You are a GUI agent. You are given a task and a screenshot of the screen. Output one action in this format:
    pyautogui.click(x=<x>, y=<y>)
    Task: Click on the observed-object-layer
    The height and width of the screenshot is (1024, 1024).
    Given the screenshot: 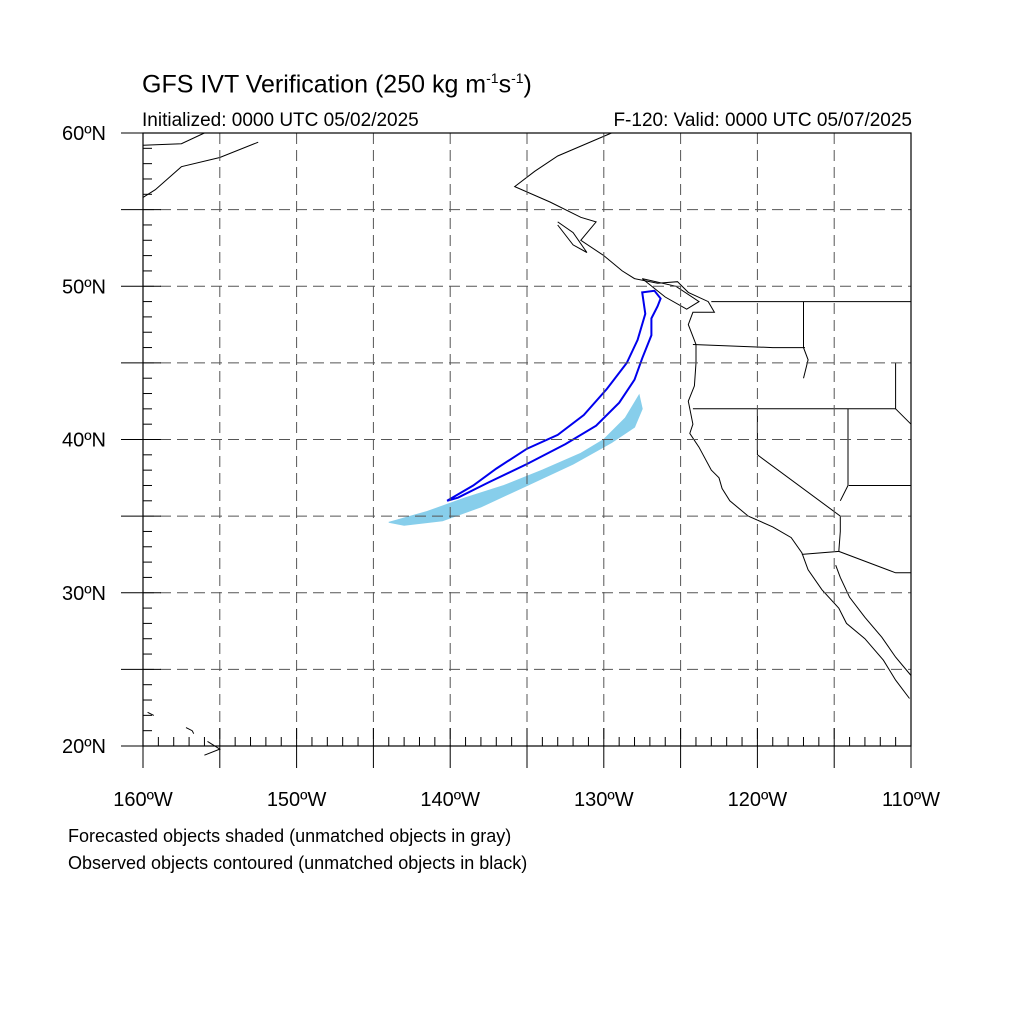 What is the action you would take?
    pyautogui.click(x=554, y=395)
    